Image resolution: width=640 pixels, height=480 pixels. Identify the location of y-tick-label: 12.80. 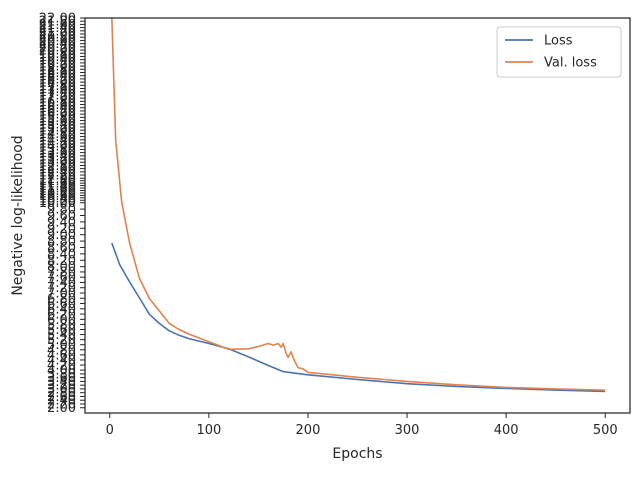
(57, 166).